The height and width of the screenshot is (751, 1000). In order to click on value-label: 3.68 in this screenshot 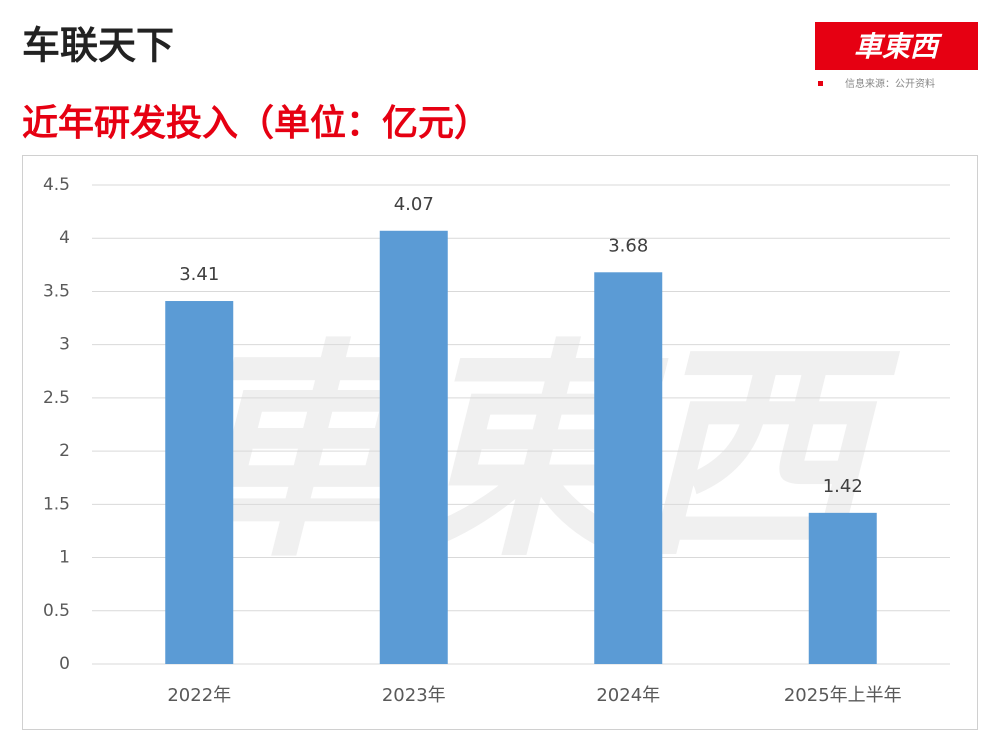, I will do `click(628, 245)`.